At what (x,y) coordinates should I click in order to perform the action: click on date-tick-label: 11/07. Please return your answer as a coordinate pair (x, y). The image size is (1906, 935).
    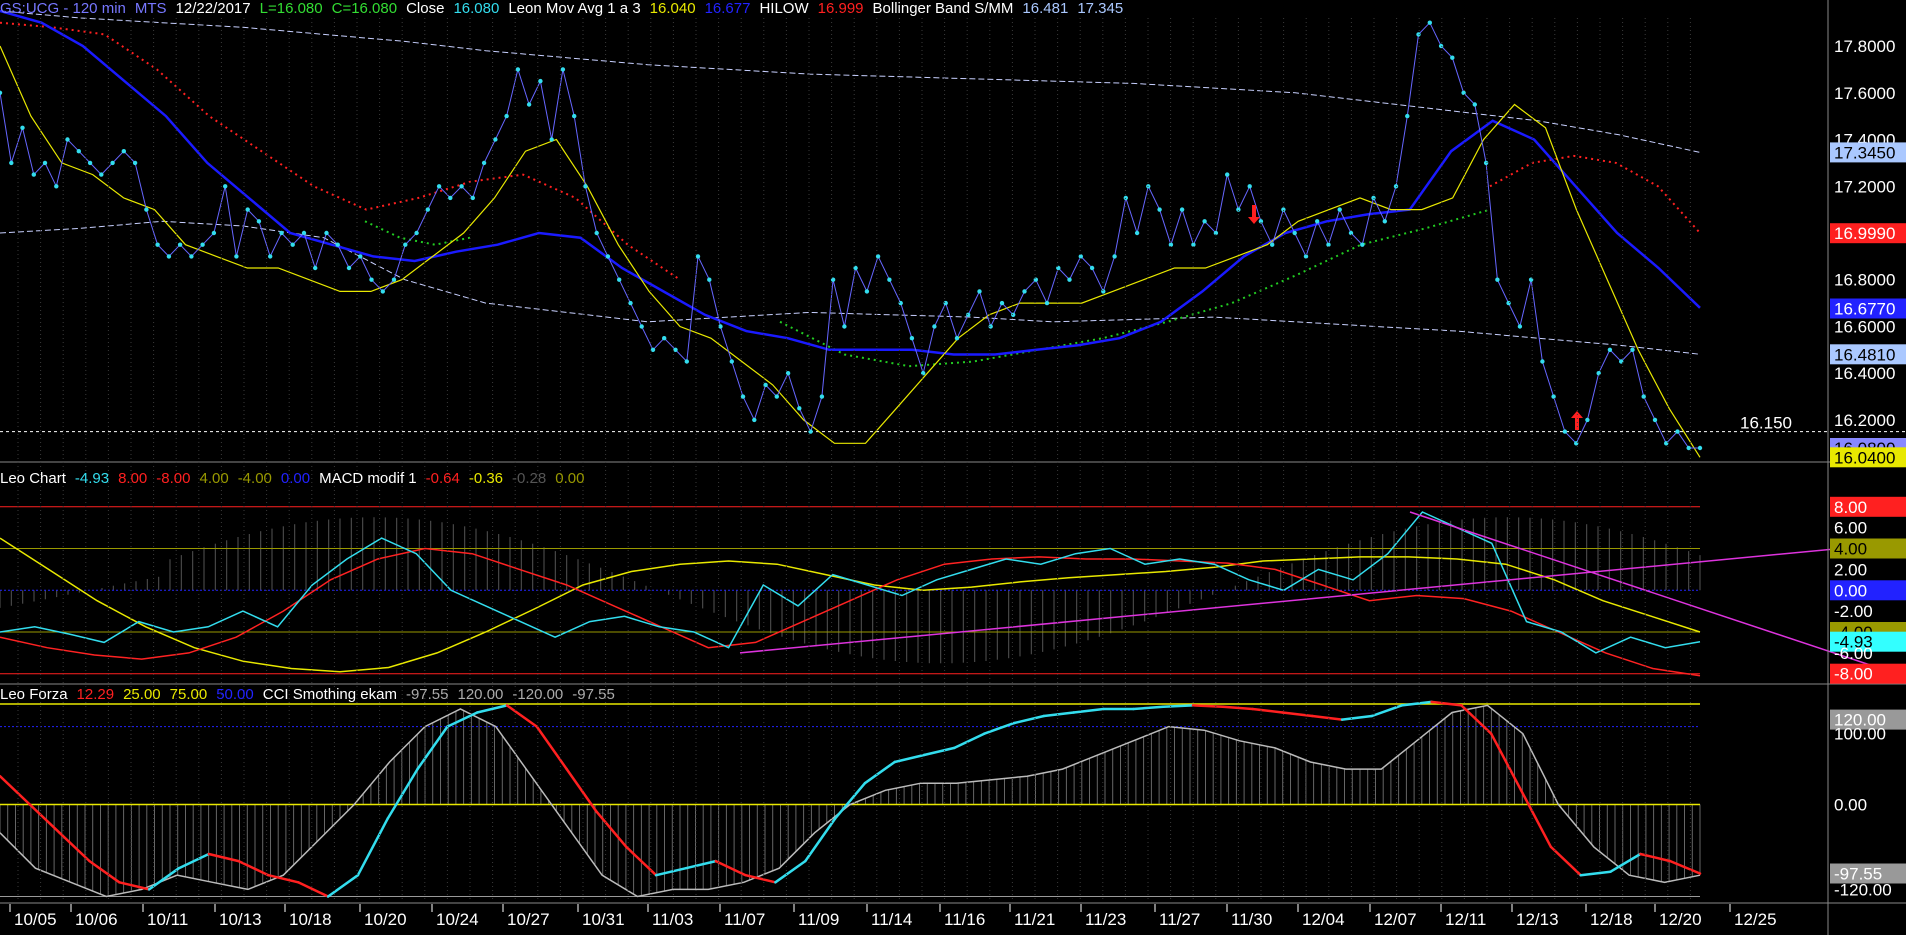
    Looking at the image, I should click on (744, 919).